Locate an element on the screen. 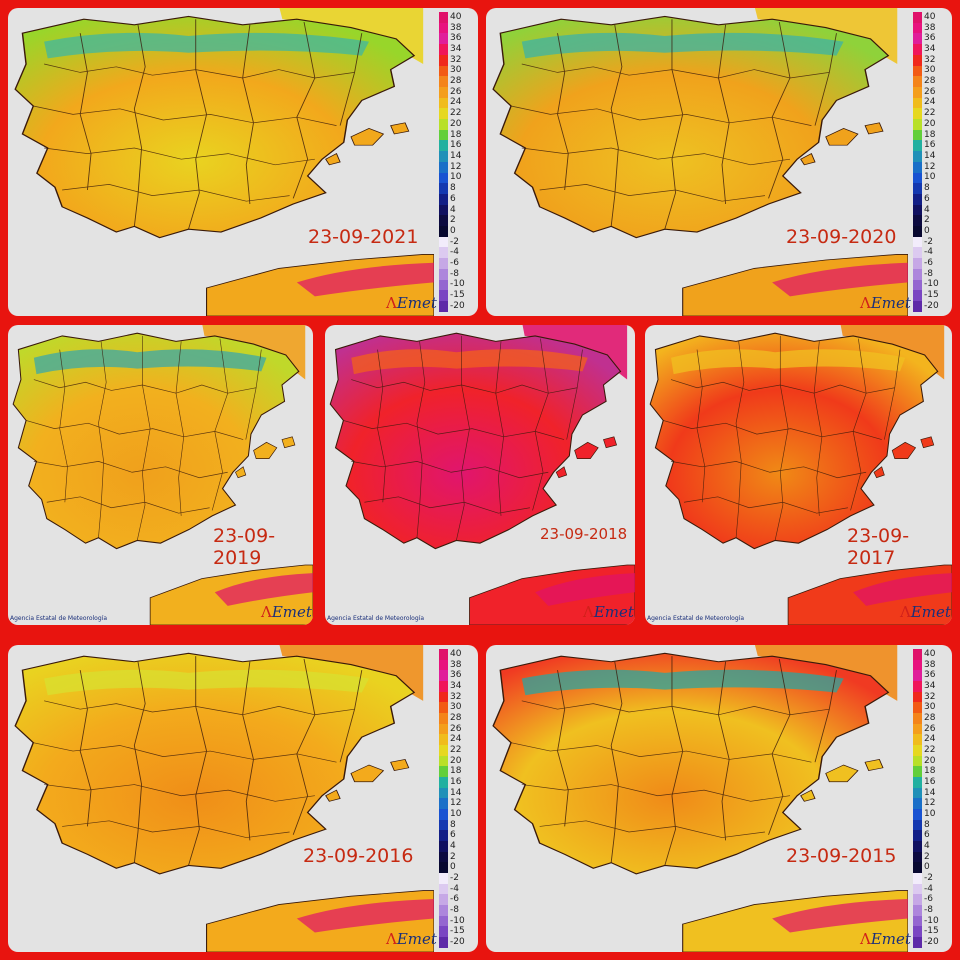 The height and width of the screenshot is (960, 960). map-date-label: 23-09-2021 is located at coordinates (363, 237).